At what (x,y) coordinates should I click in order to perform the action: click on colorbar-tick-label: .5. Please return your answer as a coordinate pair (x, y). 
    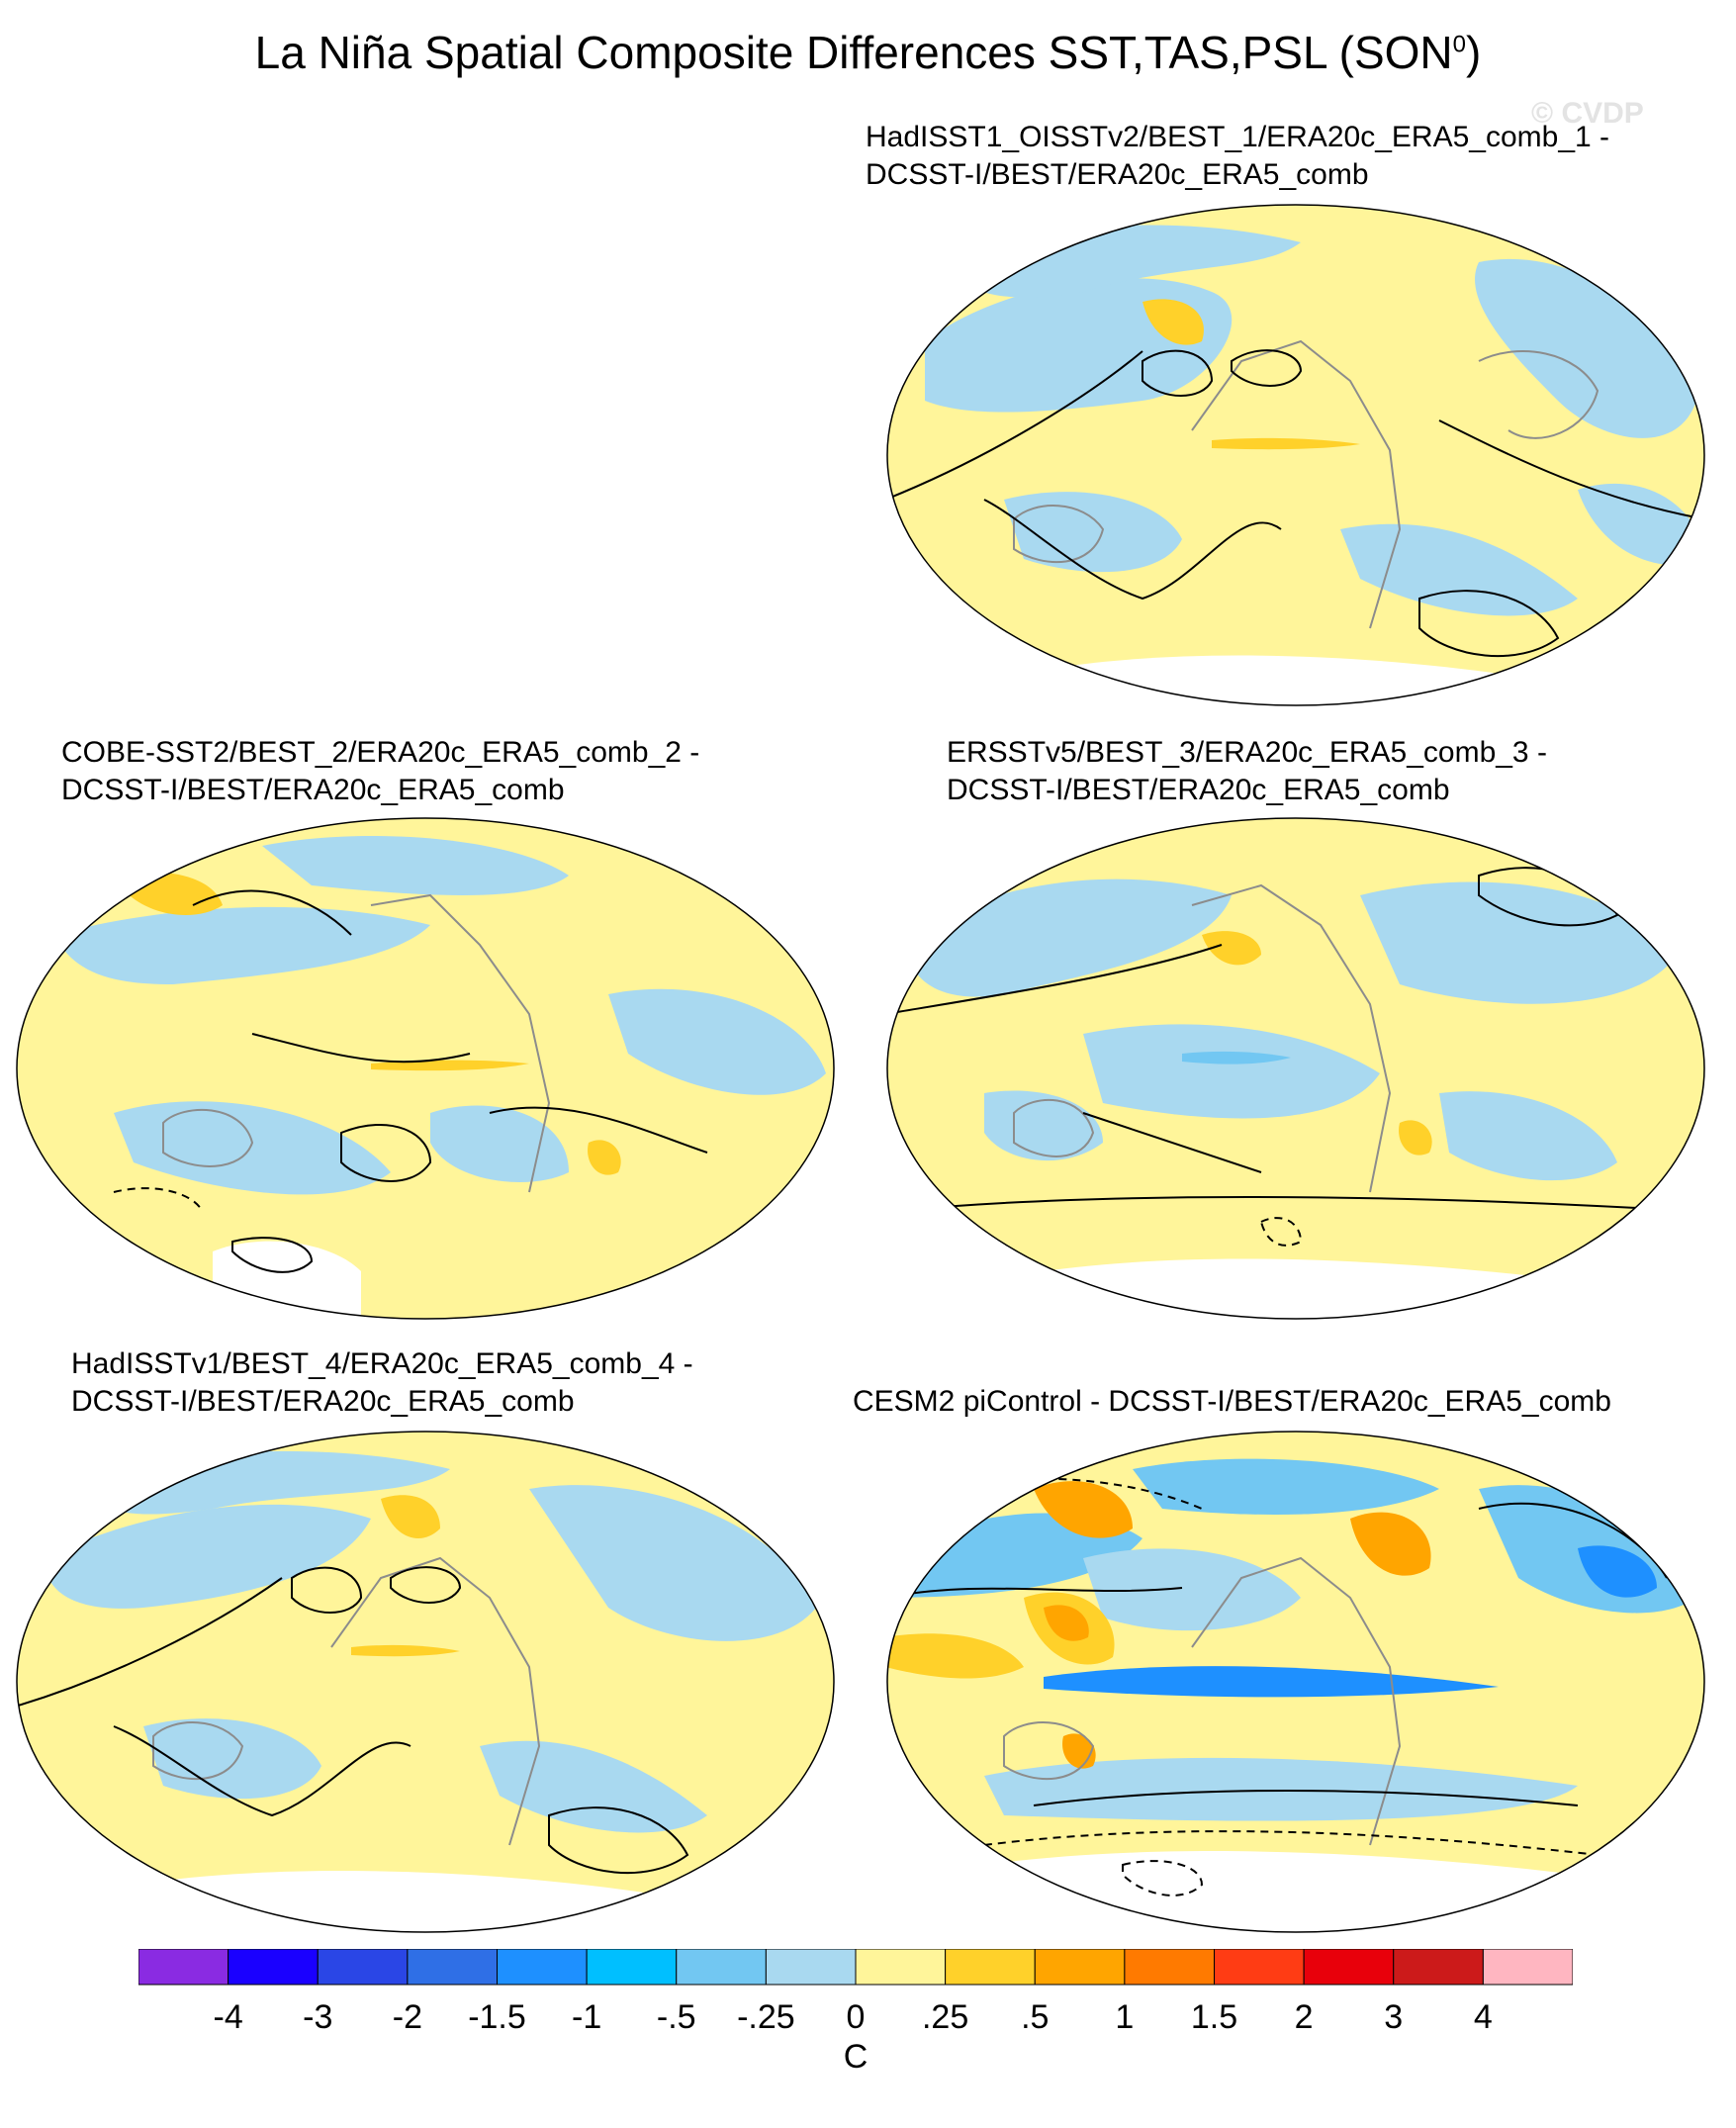
    Looking at the image, I should click on (1035, 2017).